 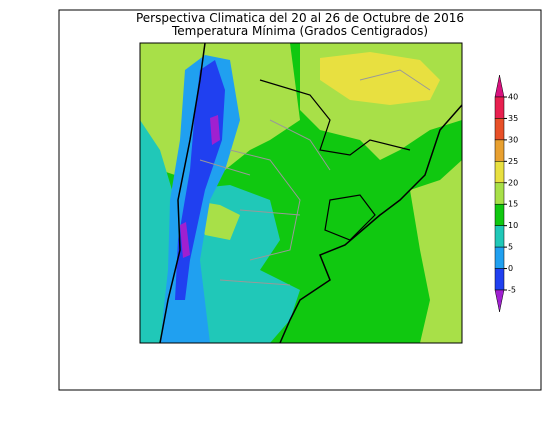 What do you see at coordinates (335, 160) in the screenshot?
I see `border` at bounding box center [335, 160].